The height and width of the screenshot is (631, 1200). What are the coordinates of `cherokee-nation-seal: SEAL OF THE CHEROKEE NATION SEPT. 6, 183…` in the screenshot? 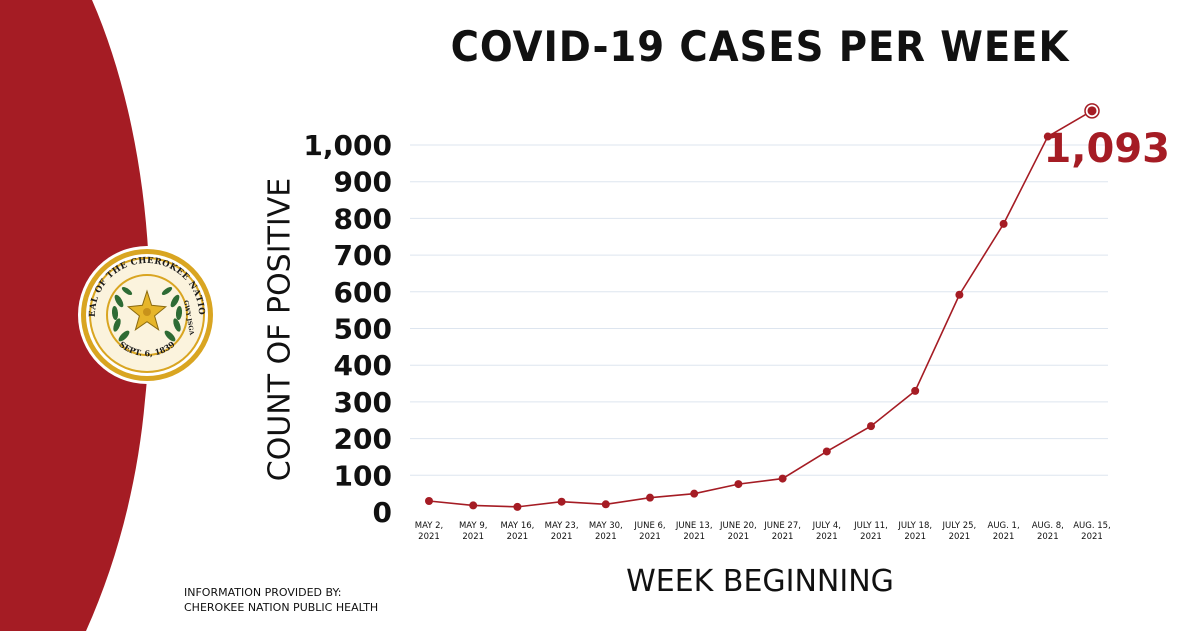 It's located at (146, 314).